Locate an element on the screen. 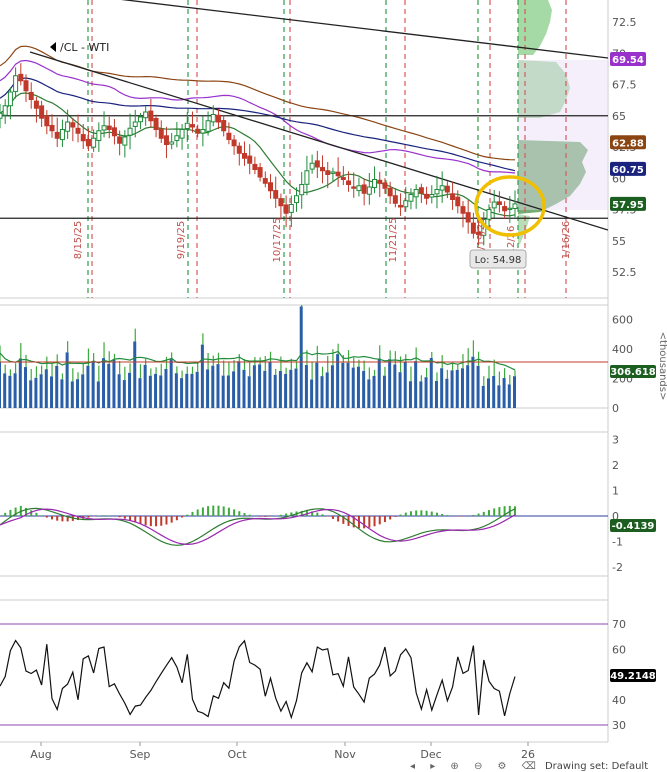  event-date-label: 9/19/25 is located at coordinates (181, 240).